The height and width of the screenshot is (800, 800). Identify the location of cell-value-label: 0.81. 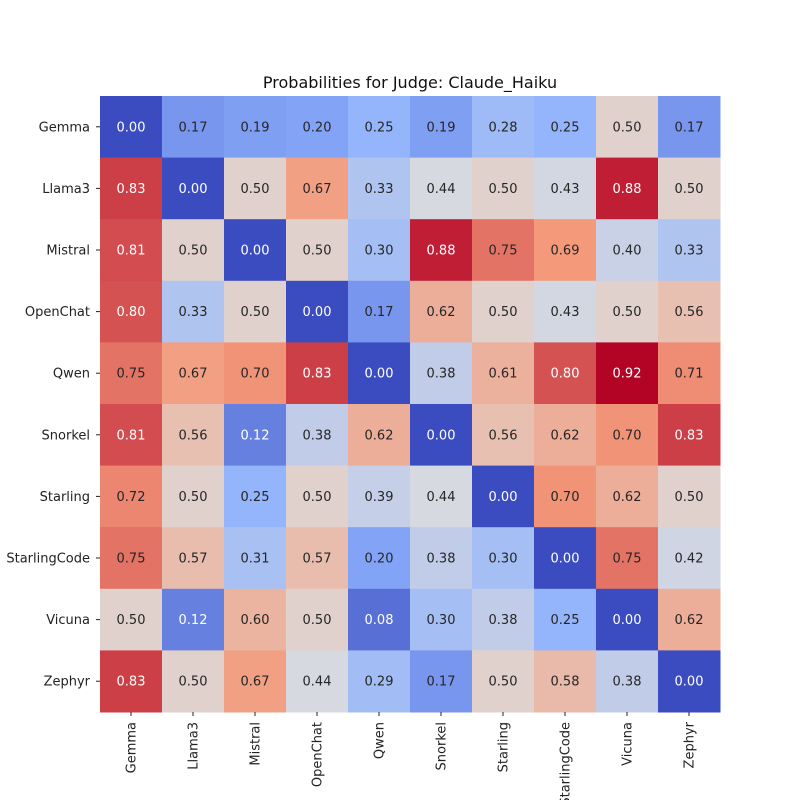
(131, 435).